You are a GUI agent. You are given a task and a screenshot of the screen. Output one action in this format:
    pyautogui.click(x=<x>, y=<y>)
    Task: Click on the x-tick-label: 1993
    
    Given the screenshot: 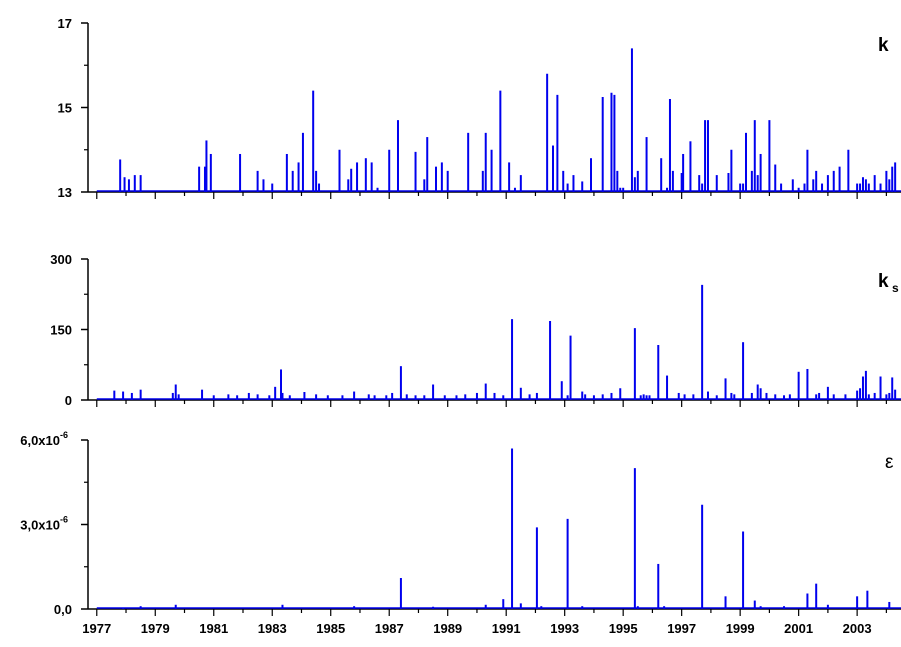 What is the action you would take?
    pyautogui.click(x=564, y=628)
    